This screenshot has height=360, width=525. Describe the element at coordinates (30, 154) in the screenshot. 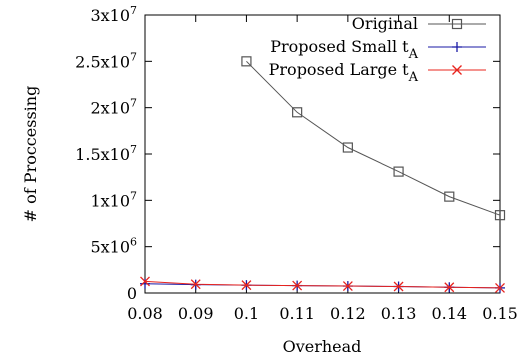

I see `y-axis-label: # of Proccessing` at that location.